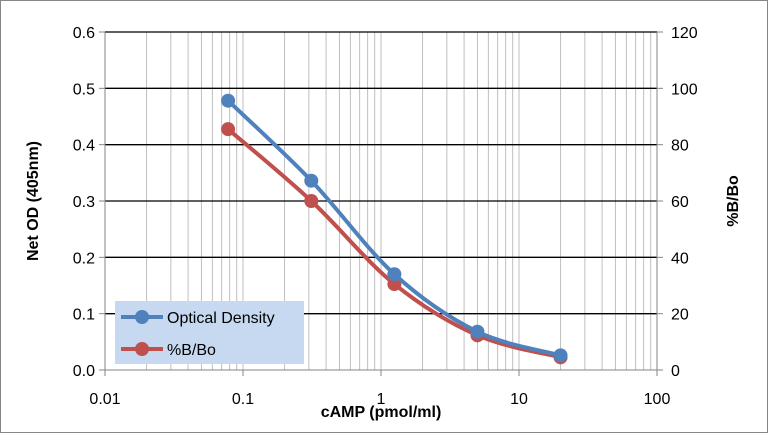 The height and width of the screenshot is (433, 768). Describe the element at coordinates (84, 371) in the screenshot. I see `y-tick-label: 0.0` at that location.